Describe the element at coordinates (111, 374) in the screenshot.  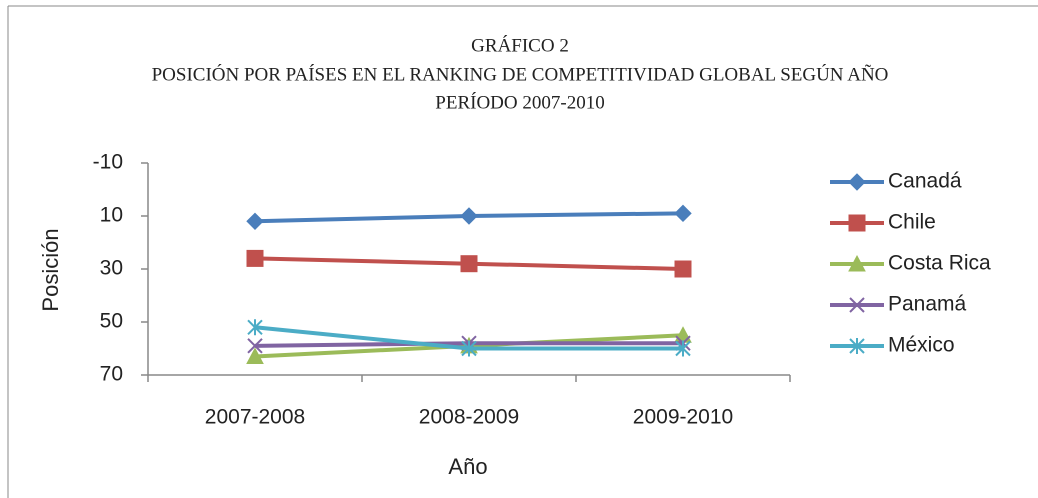
I see `y-tick-label: 70` at that location.